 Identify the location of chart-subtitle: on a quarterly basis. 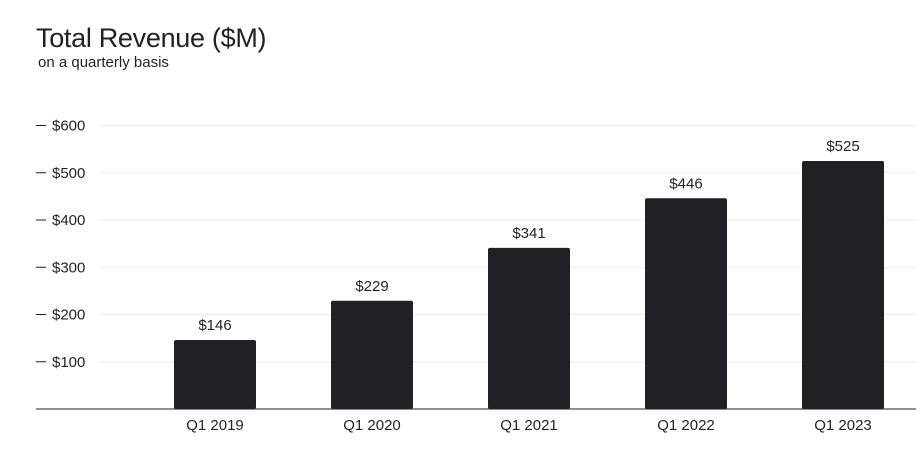
(103, 62).